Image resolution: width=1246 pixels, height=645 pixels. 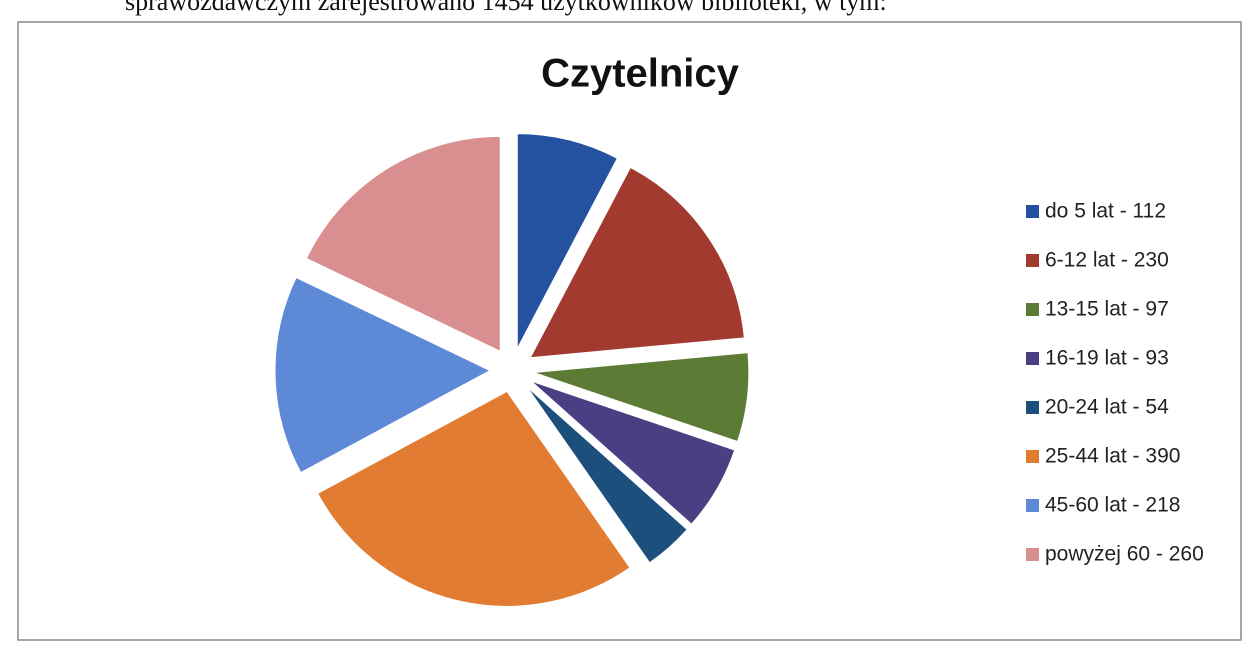 What do you see at coordinates (1107, 358) in the screenshot?
I see `legend-label: 16-19 lat - 93` at bounding box center [1107, 358].